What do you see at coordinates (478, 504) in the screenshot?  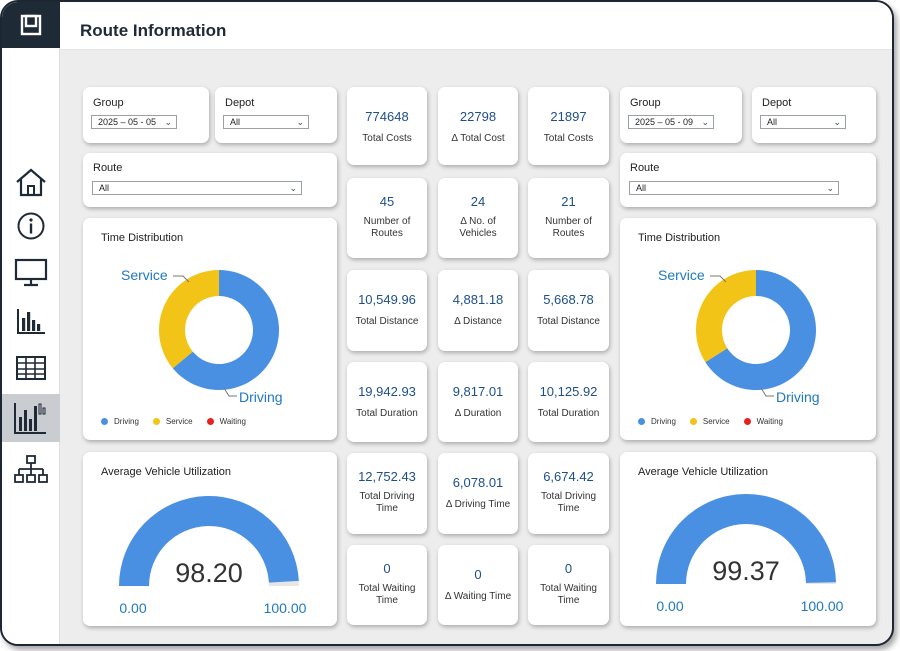 I see `kpi-label: Δ Driving Time` at bounding box center [478, 504].